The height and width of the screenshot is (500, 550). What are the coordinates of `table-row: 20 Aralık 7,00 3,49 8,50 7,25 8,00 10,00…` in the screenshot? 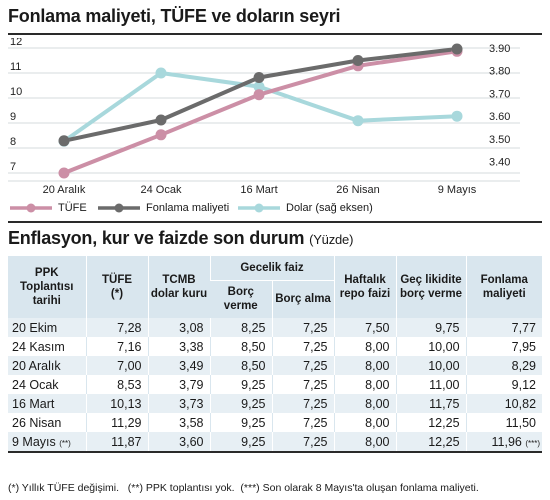 It's located at (275, 365).